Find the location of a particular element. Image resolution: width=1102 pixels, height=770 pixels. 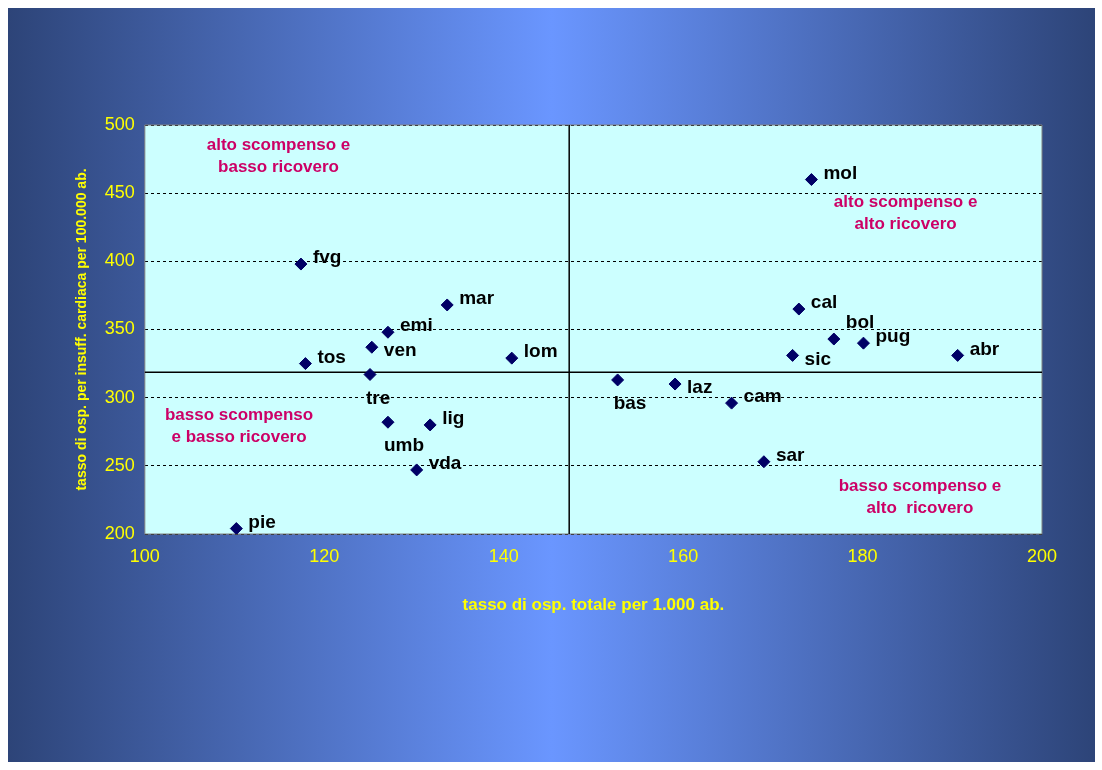

annotation: alto scompenso e alto ricovero is located at coordinates (905, 213).